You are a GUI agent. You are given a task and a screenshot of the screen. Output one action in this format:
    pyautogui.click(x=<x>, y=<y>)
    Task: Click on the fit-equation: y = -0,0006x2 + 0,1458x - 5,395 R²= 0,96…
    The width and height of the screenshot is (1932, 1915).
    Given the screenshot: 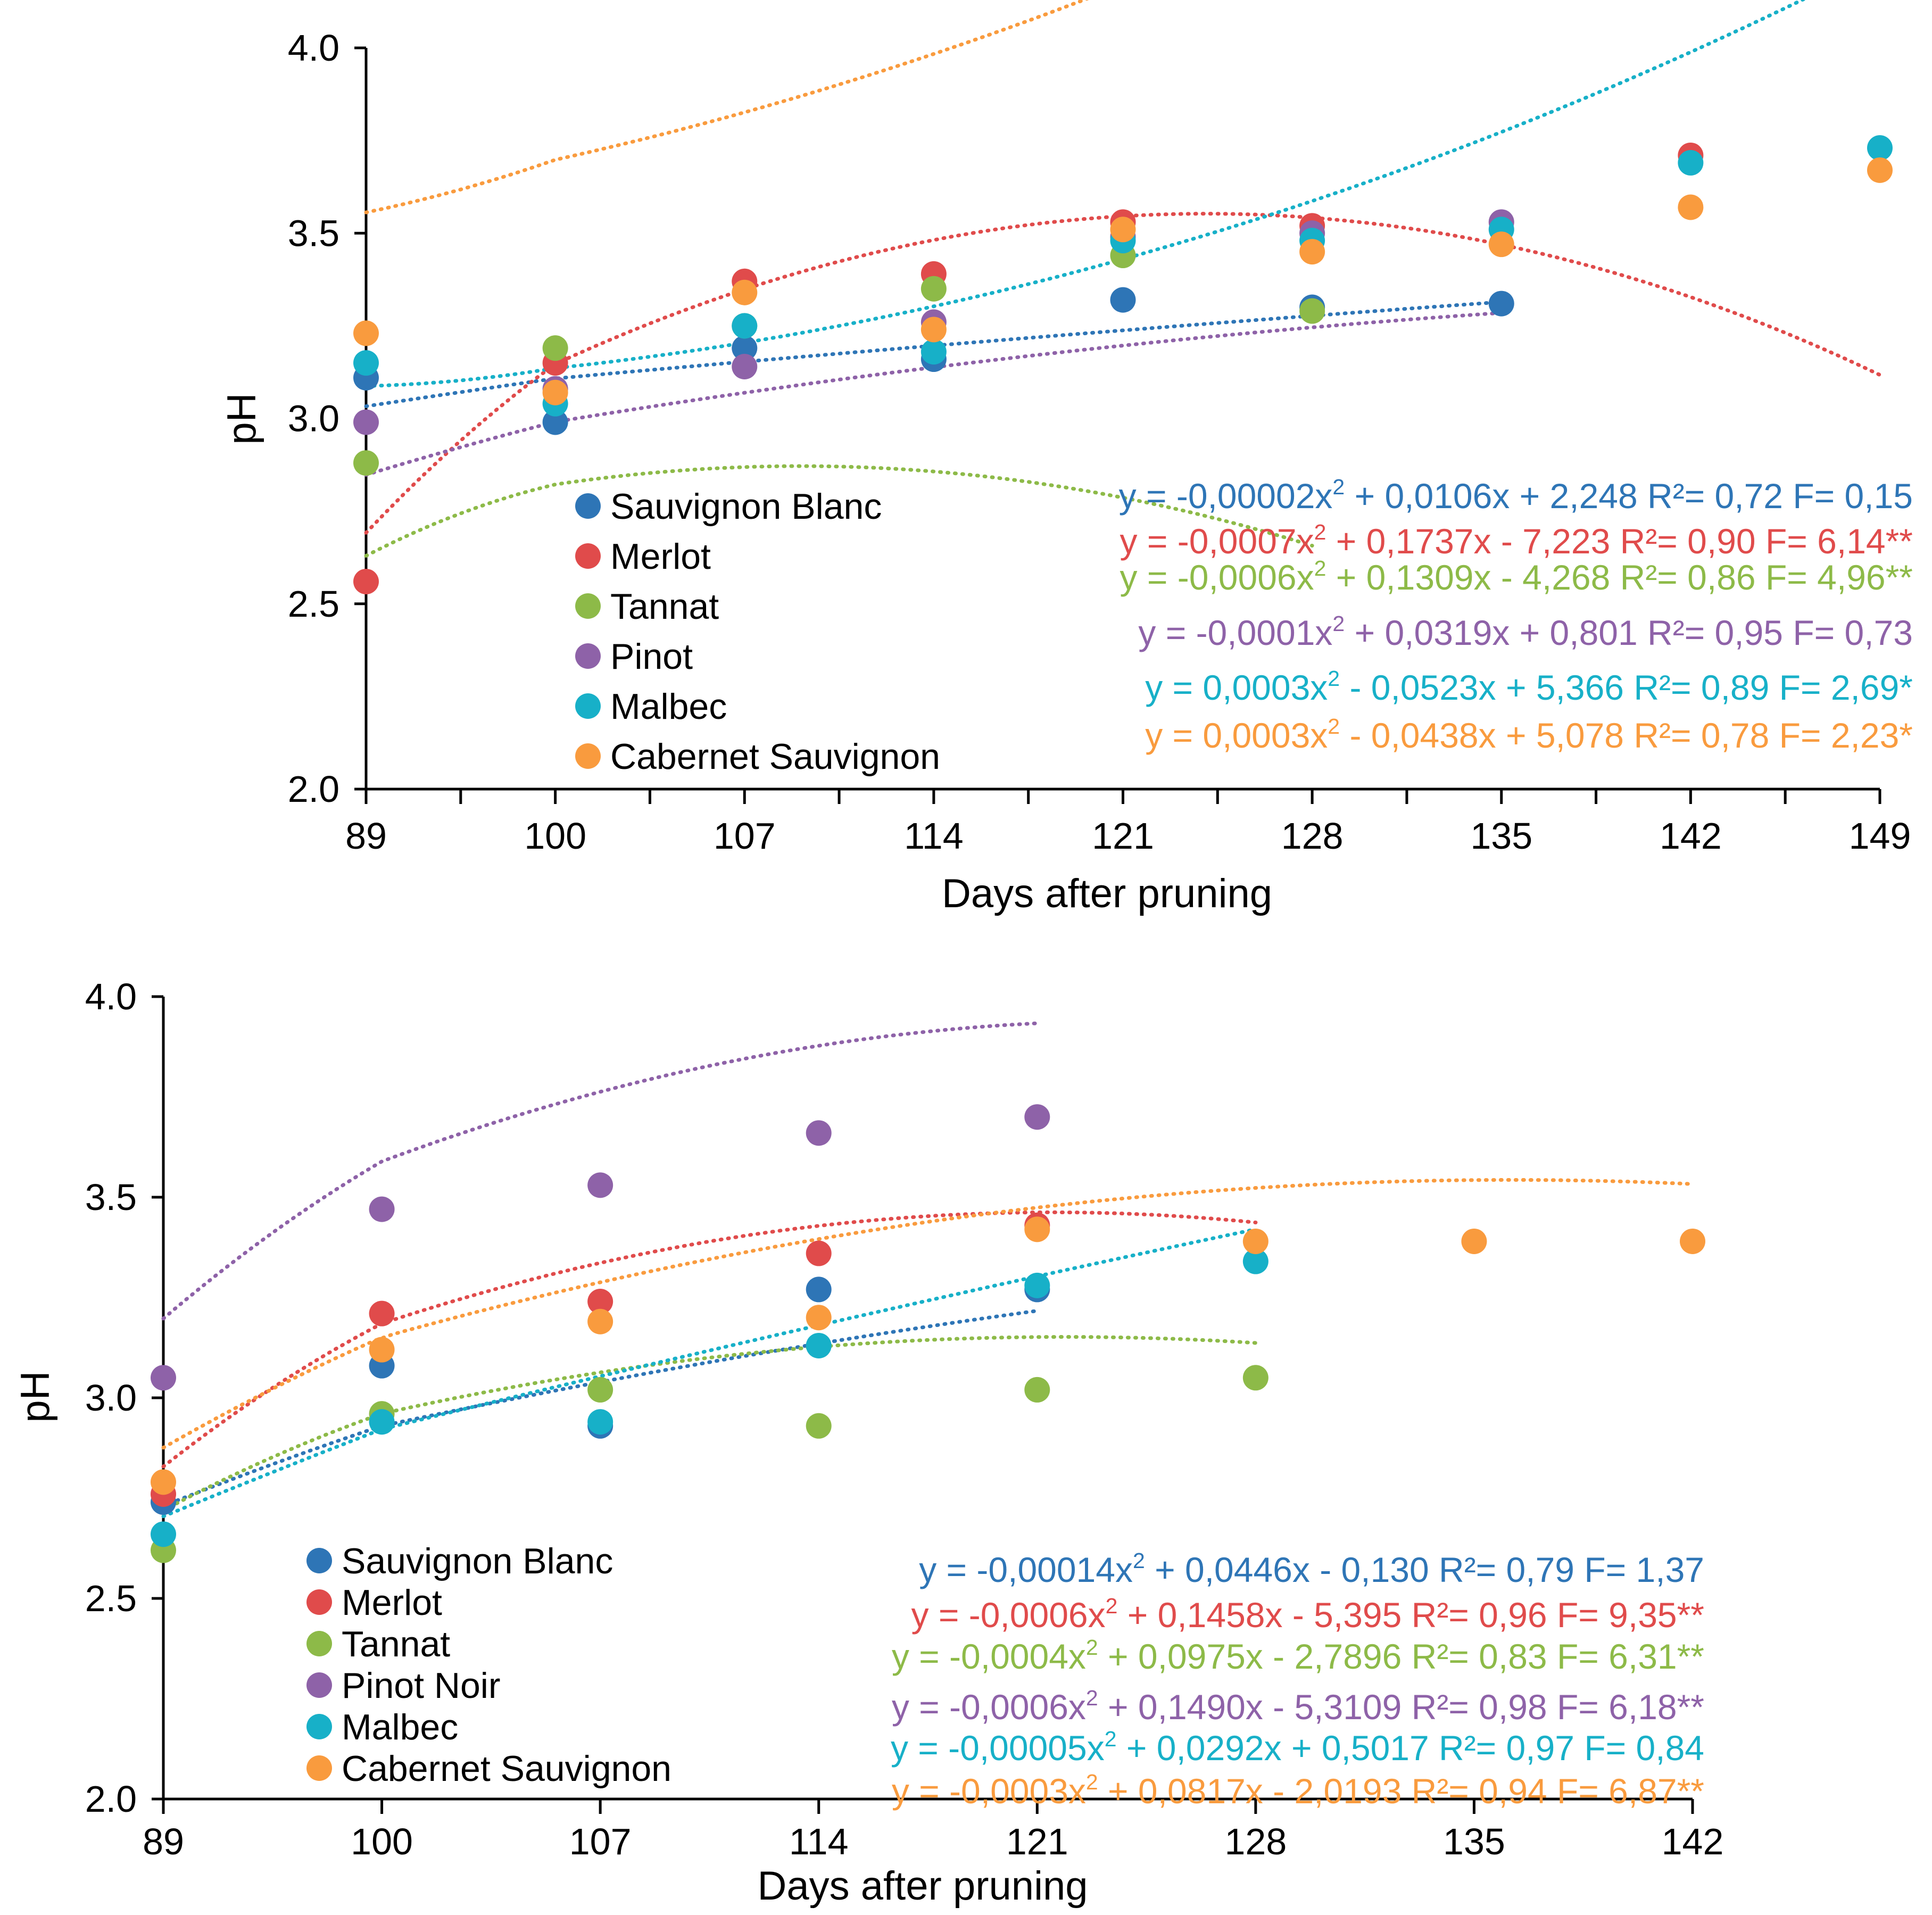 What is the action you would take?
    pyautogui.click(x=1307, y=1614)
    